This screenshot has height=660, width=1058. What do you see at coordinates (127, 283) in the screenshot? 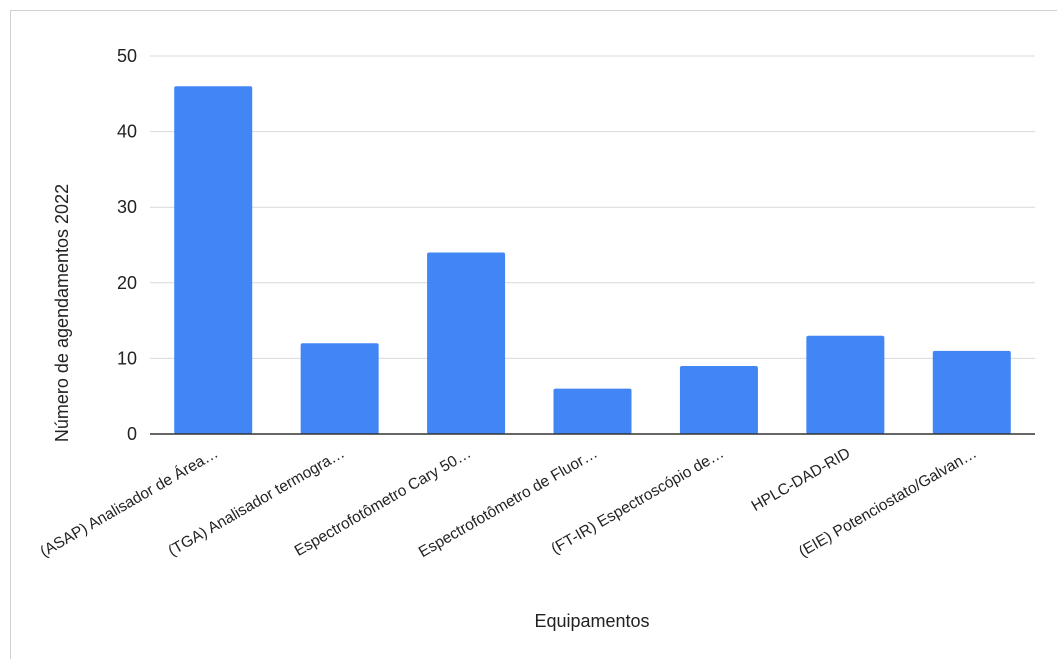
I see `y-tick-label: 20` at bounding box center [127, 283].